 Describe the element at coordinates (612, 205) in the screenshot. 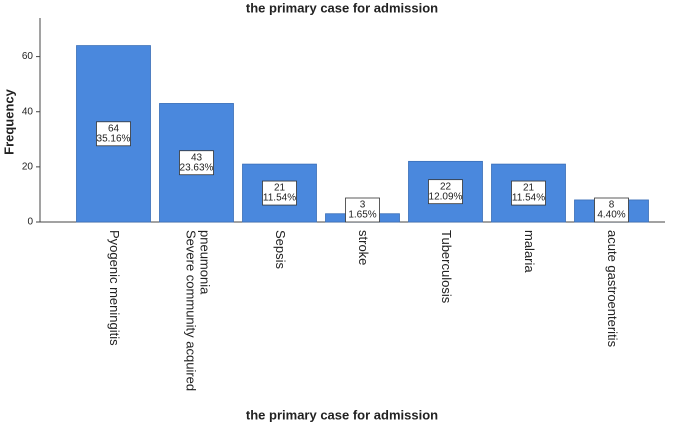

I see `data-label: 8` at that location.